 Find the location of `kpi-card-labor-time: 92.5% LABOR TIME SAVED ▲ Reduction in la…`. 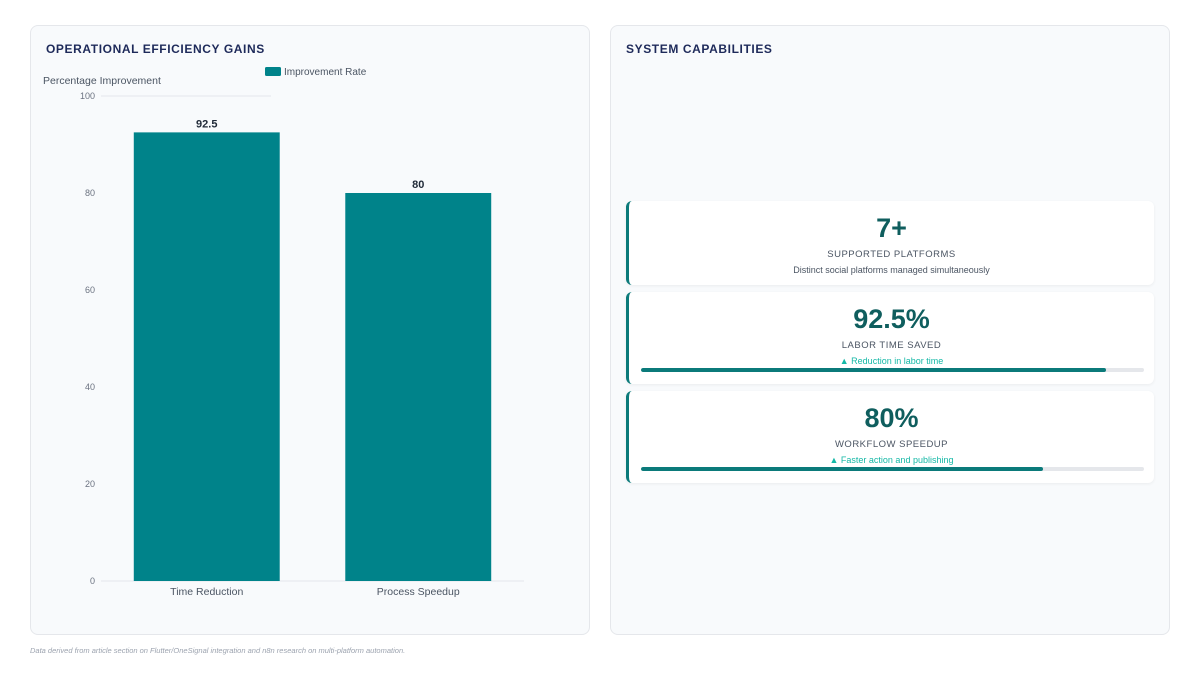

kpi-card-labor-time: 92.5% LABOR TIME SAVED ▲ Reduction in la… is located at coordinates (890, 338).